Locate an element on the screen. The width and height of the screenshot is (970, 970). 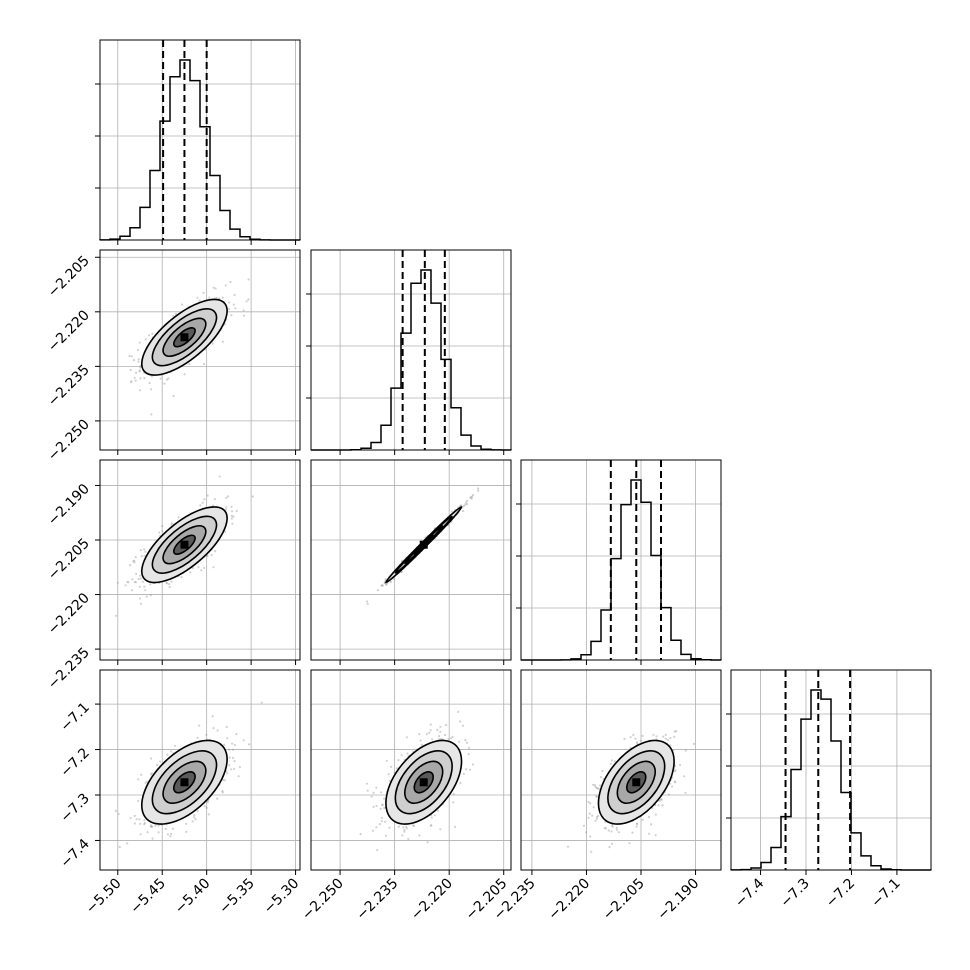
panel-3-2: −2.235 −2.220 −2.205 −2.190 is located at coordinates (606, 796).